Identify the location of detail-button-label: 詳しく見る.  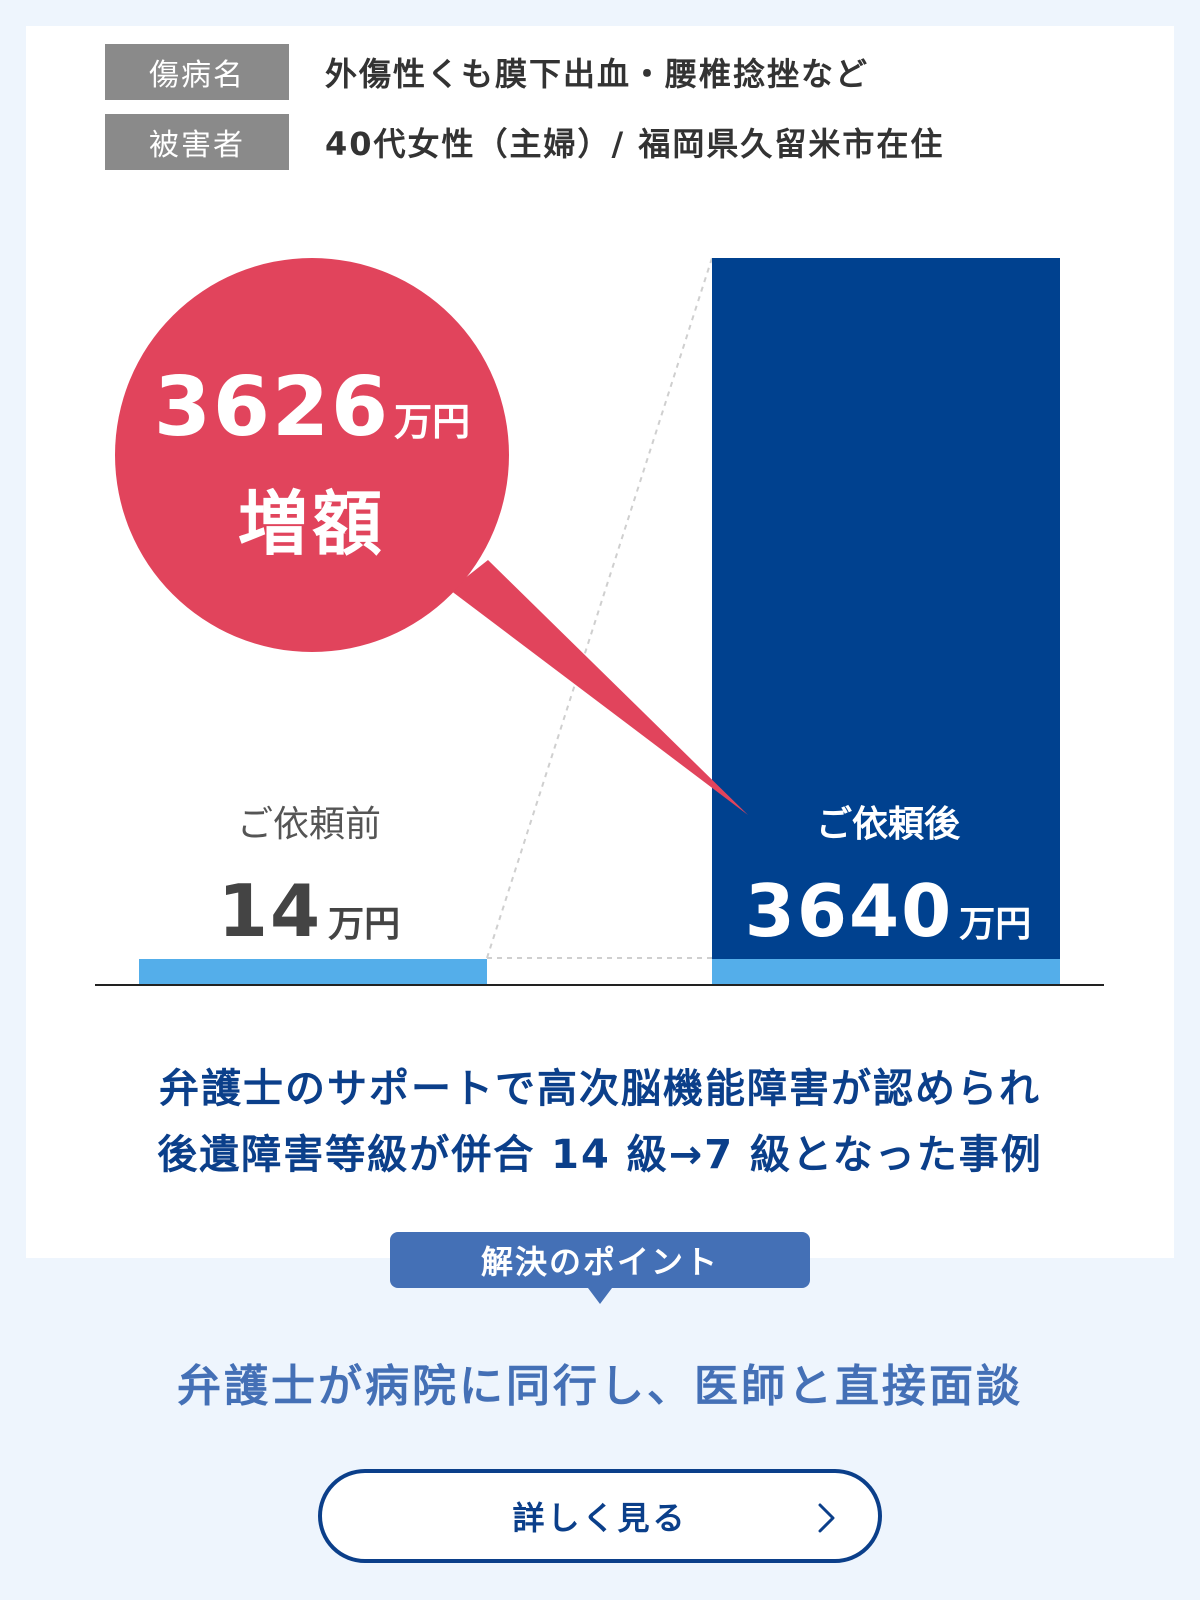
(600, 1518).